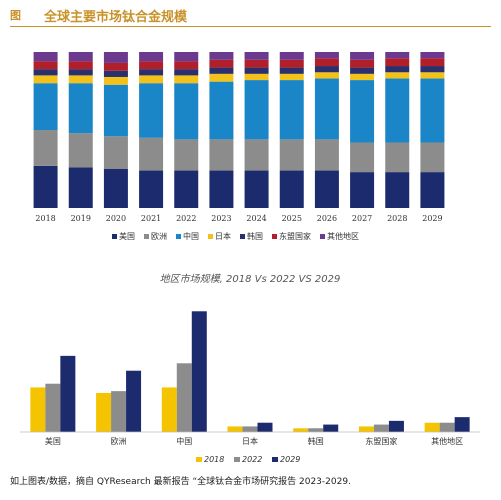  What do you see at coordinates (45, 106) in the screenshot?
I see `bar-segment-中国-2018` at bounding box center [45, 106].